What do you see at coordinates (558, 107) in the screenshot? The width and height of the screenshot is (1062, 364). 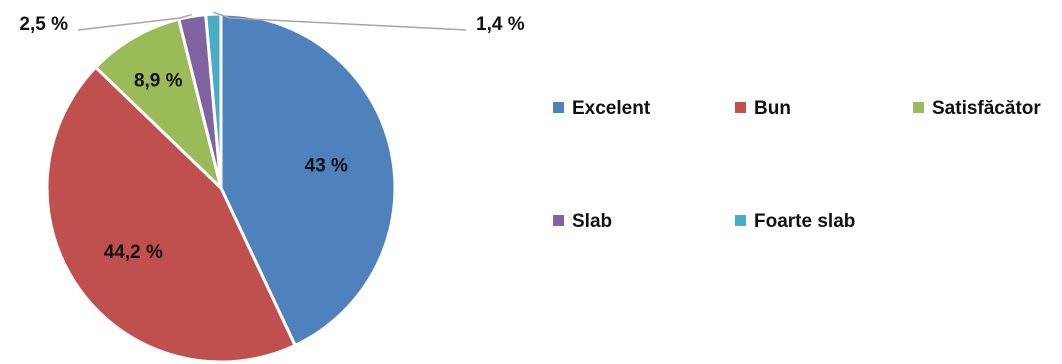 I see `legend-swatch-excelent` at bounding box center [558, 107].